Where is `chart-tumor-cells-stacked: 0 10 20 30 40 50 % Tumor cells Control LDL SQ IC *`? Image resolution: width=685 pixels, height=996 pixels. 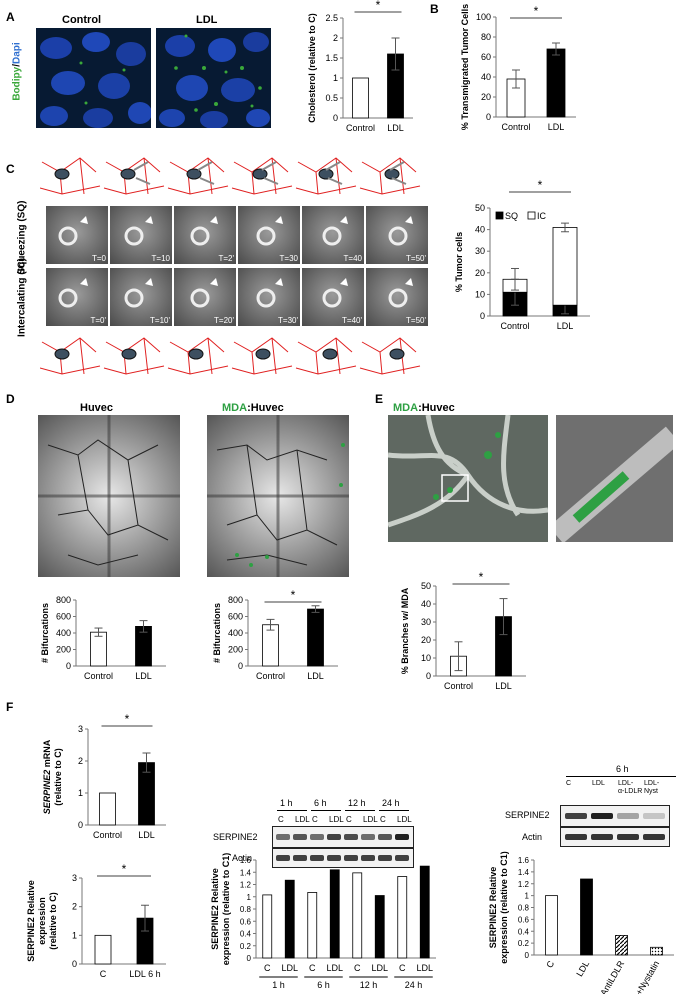 chart-tumor-cells-stacked: 0 10 20 30 40 50 % Tumor cells Control LDL SQ IC * is located at coordinates (522, 255).